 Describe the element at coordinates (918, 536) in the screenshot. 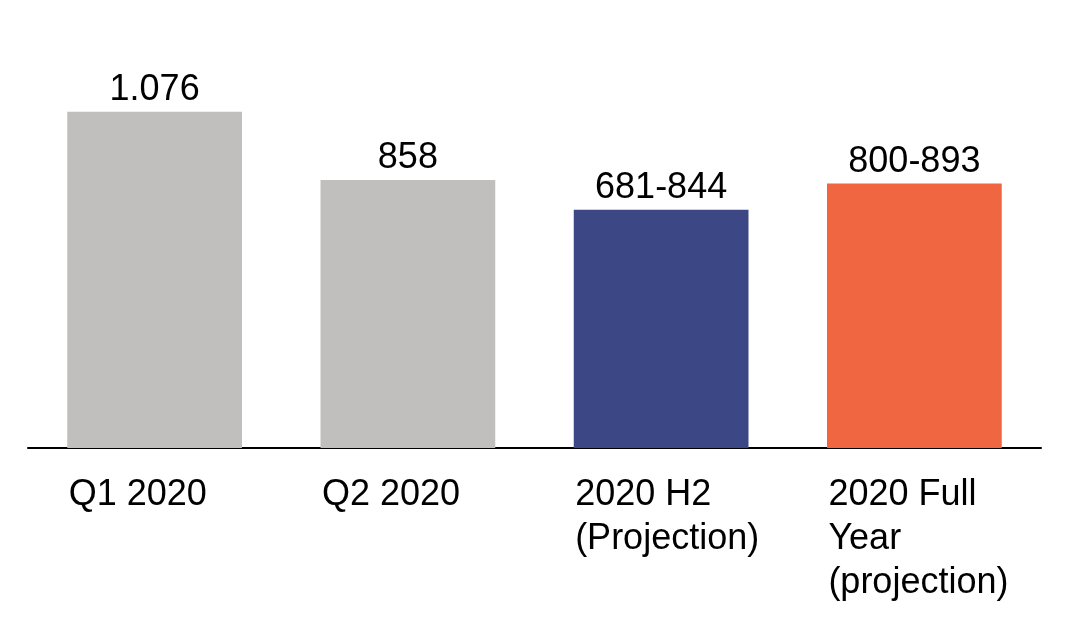

I see `x-tick-label: 2020 Full Year (projection)` at that location.